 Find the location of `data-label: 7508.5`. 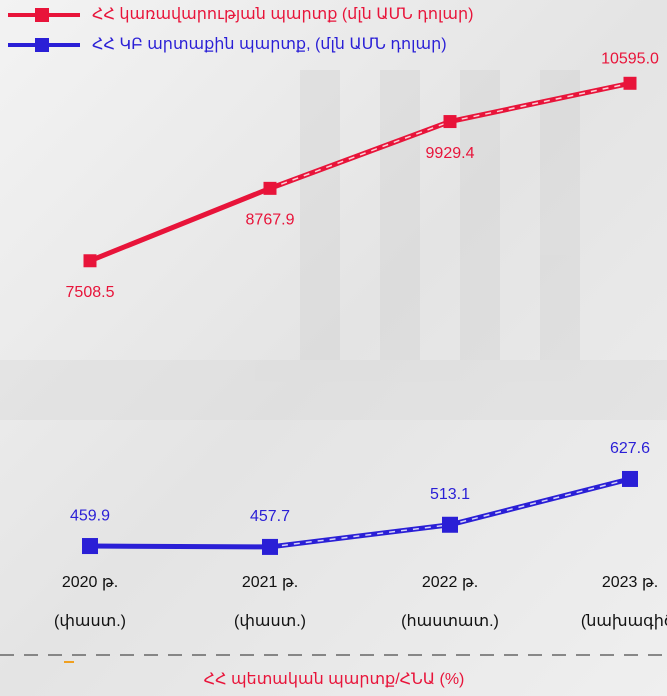

data-label: 7508.5 is located at coordinates (90, 292).